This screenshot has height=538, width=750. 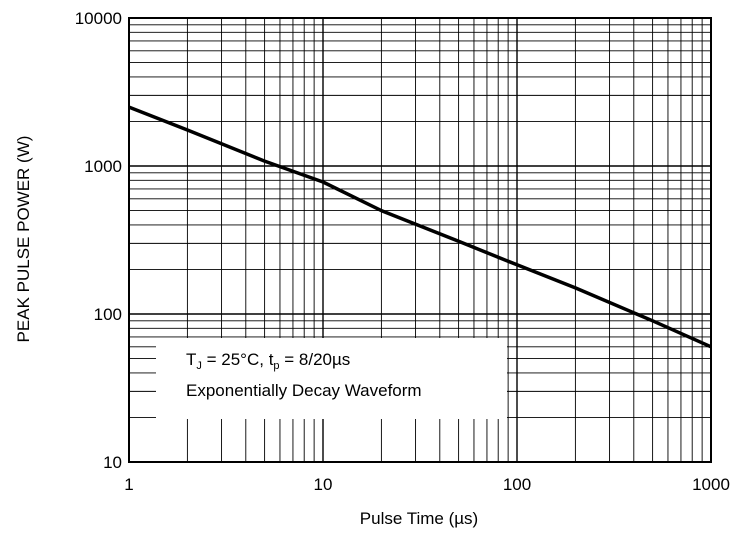 I want to click on x-tick-label: 100, so click(x=517, y=484).